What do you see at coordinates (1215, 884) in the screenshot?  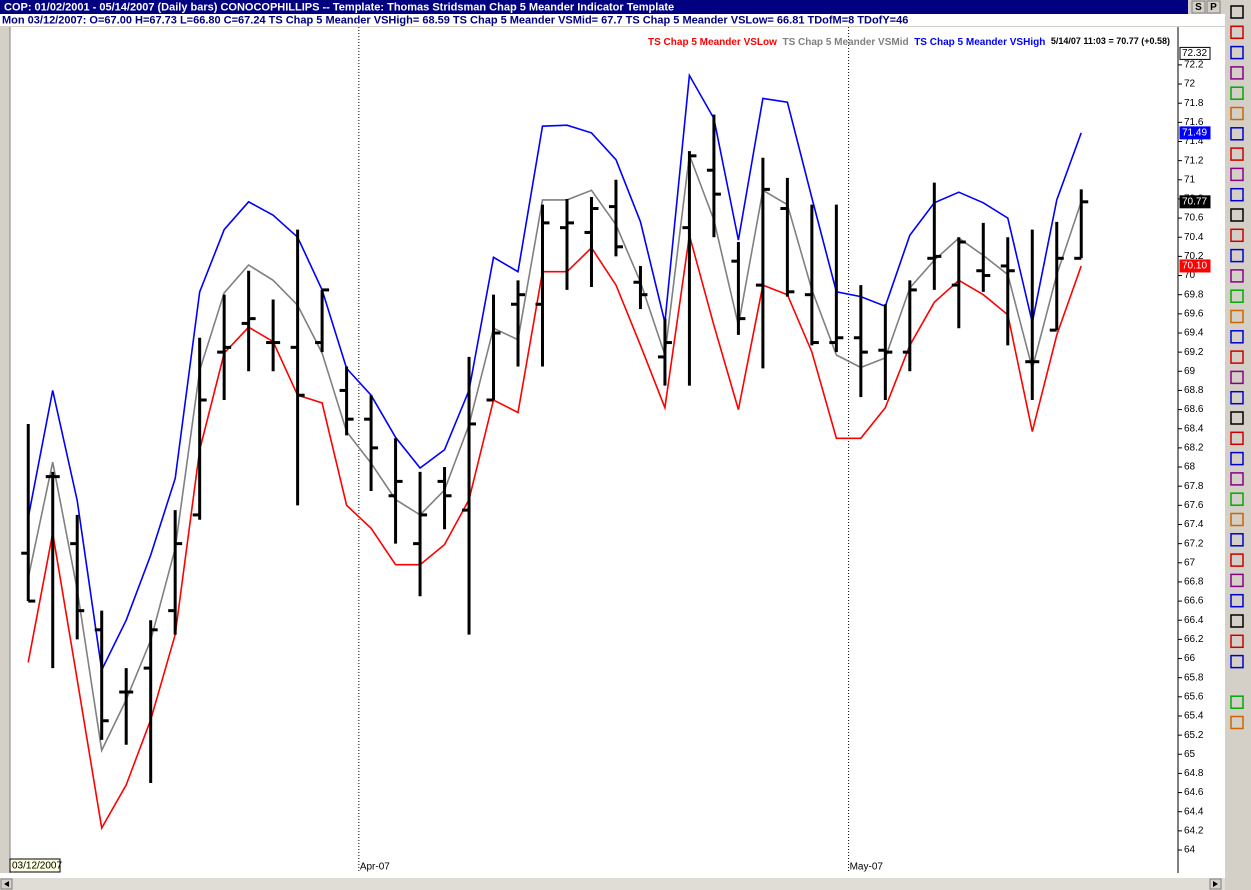 I see `scroll-right-arrow` at bounding box center [1215, 884].